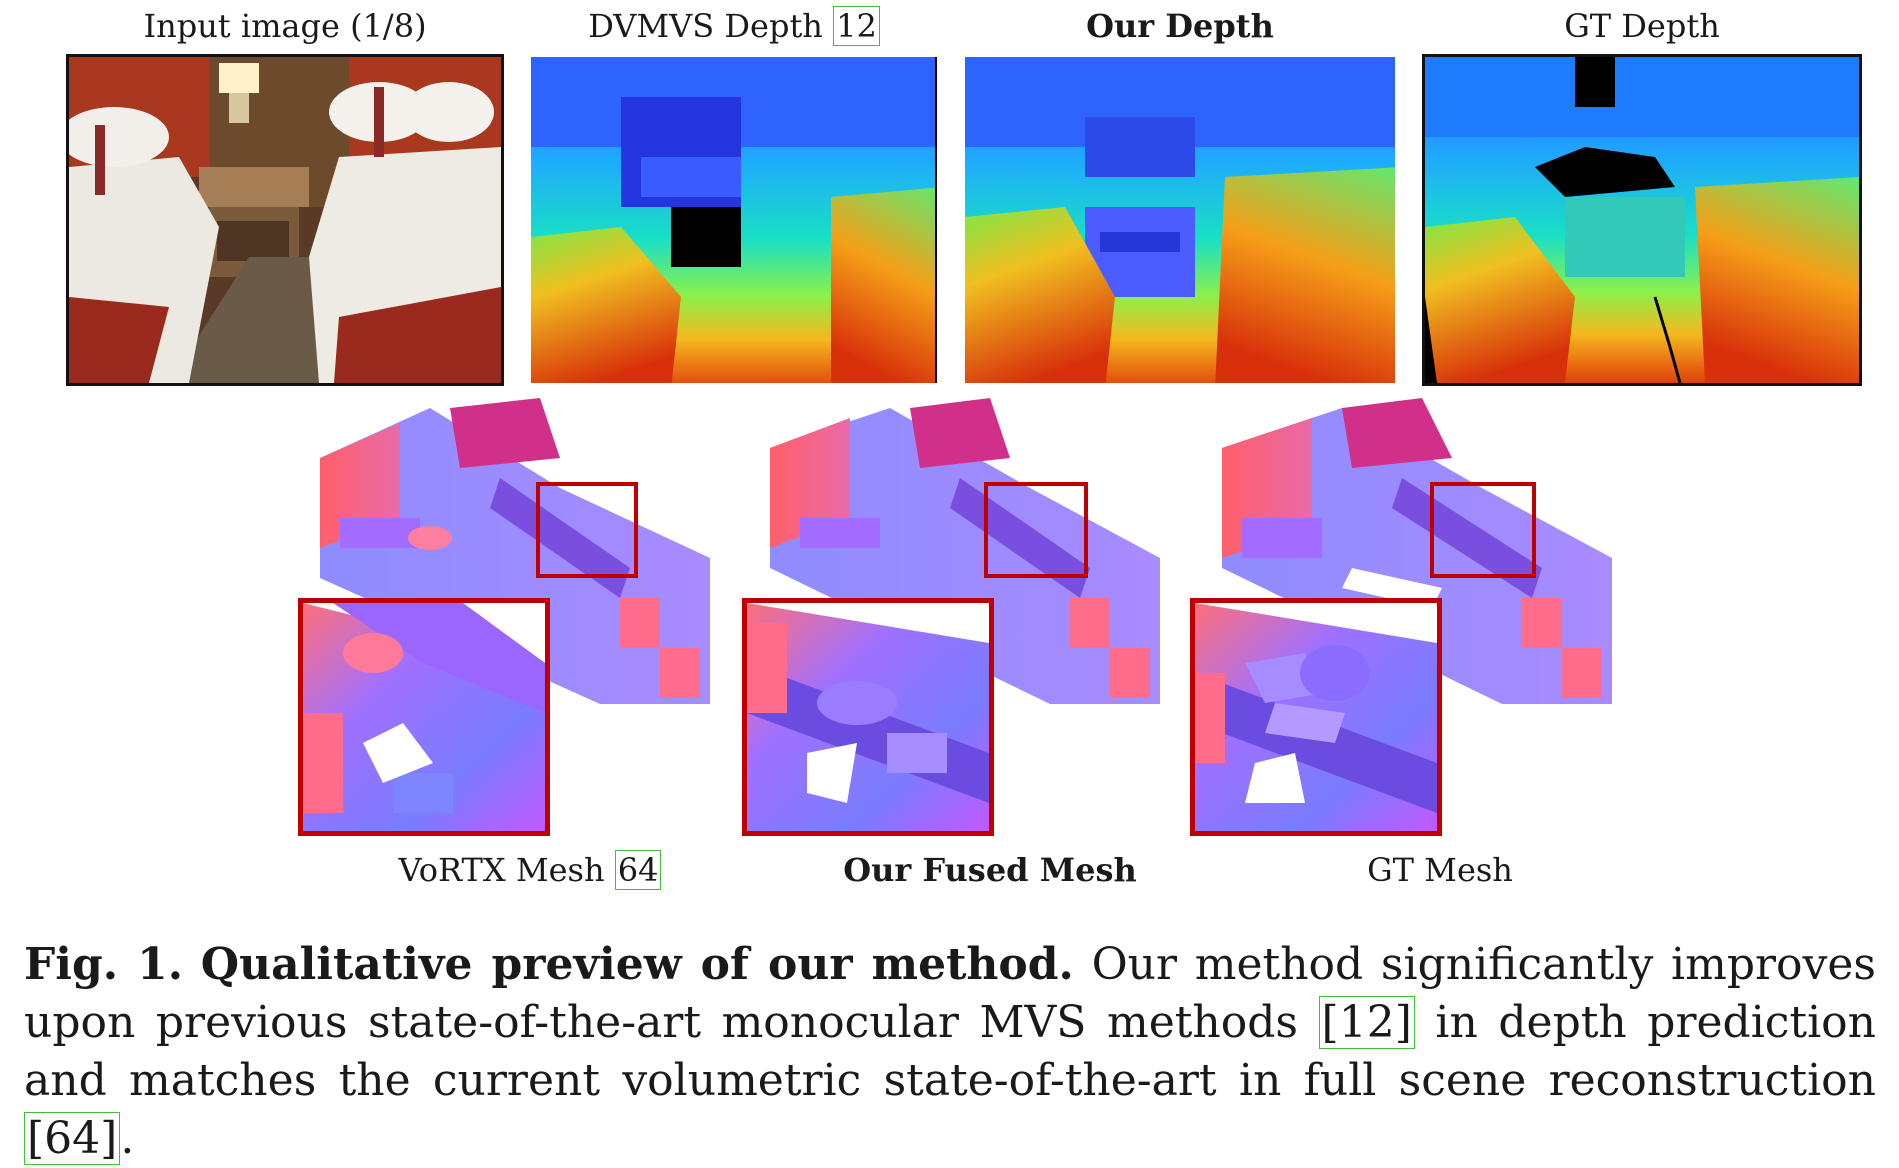 This screenshot has width=1899, height=1168. I want to click on caption-citation-12: [12], so click(1366, 1022).